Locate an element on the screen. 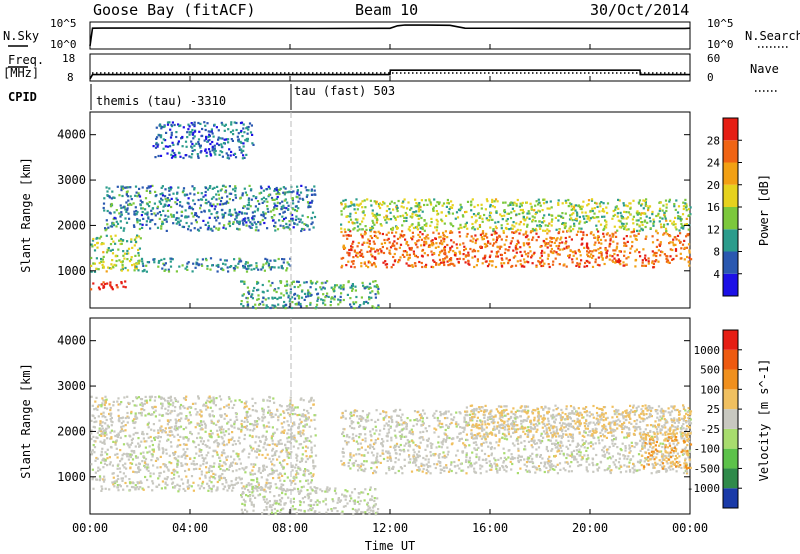 Image resolution: width=800 pixels, height=554 pixels. date-title: 30/Oct/2014 is located at coordinates (639, 10).